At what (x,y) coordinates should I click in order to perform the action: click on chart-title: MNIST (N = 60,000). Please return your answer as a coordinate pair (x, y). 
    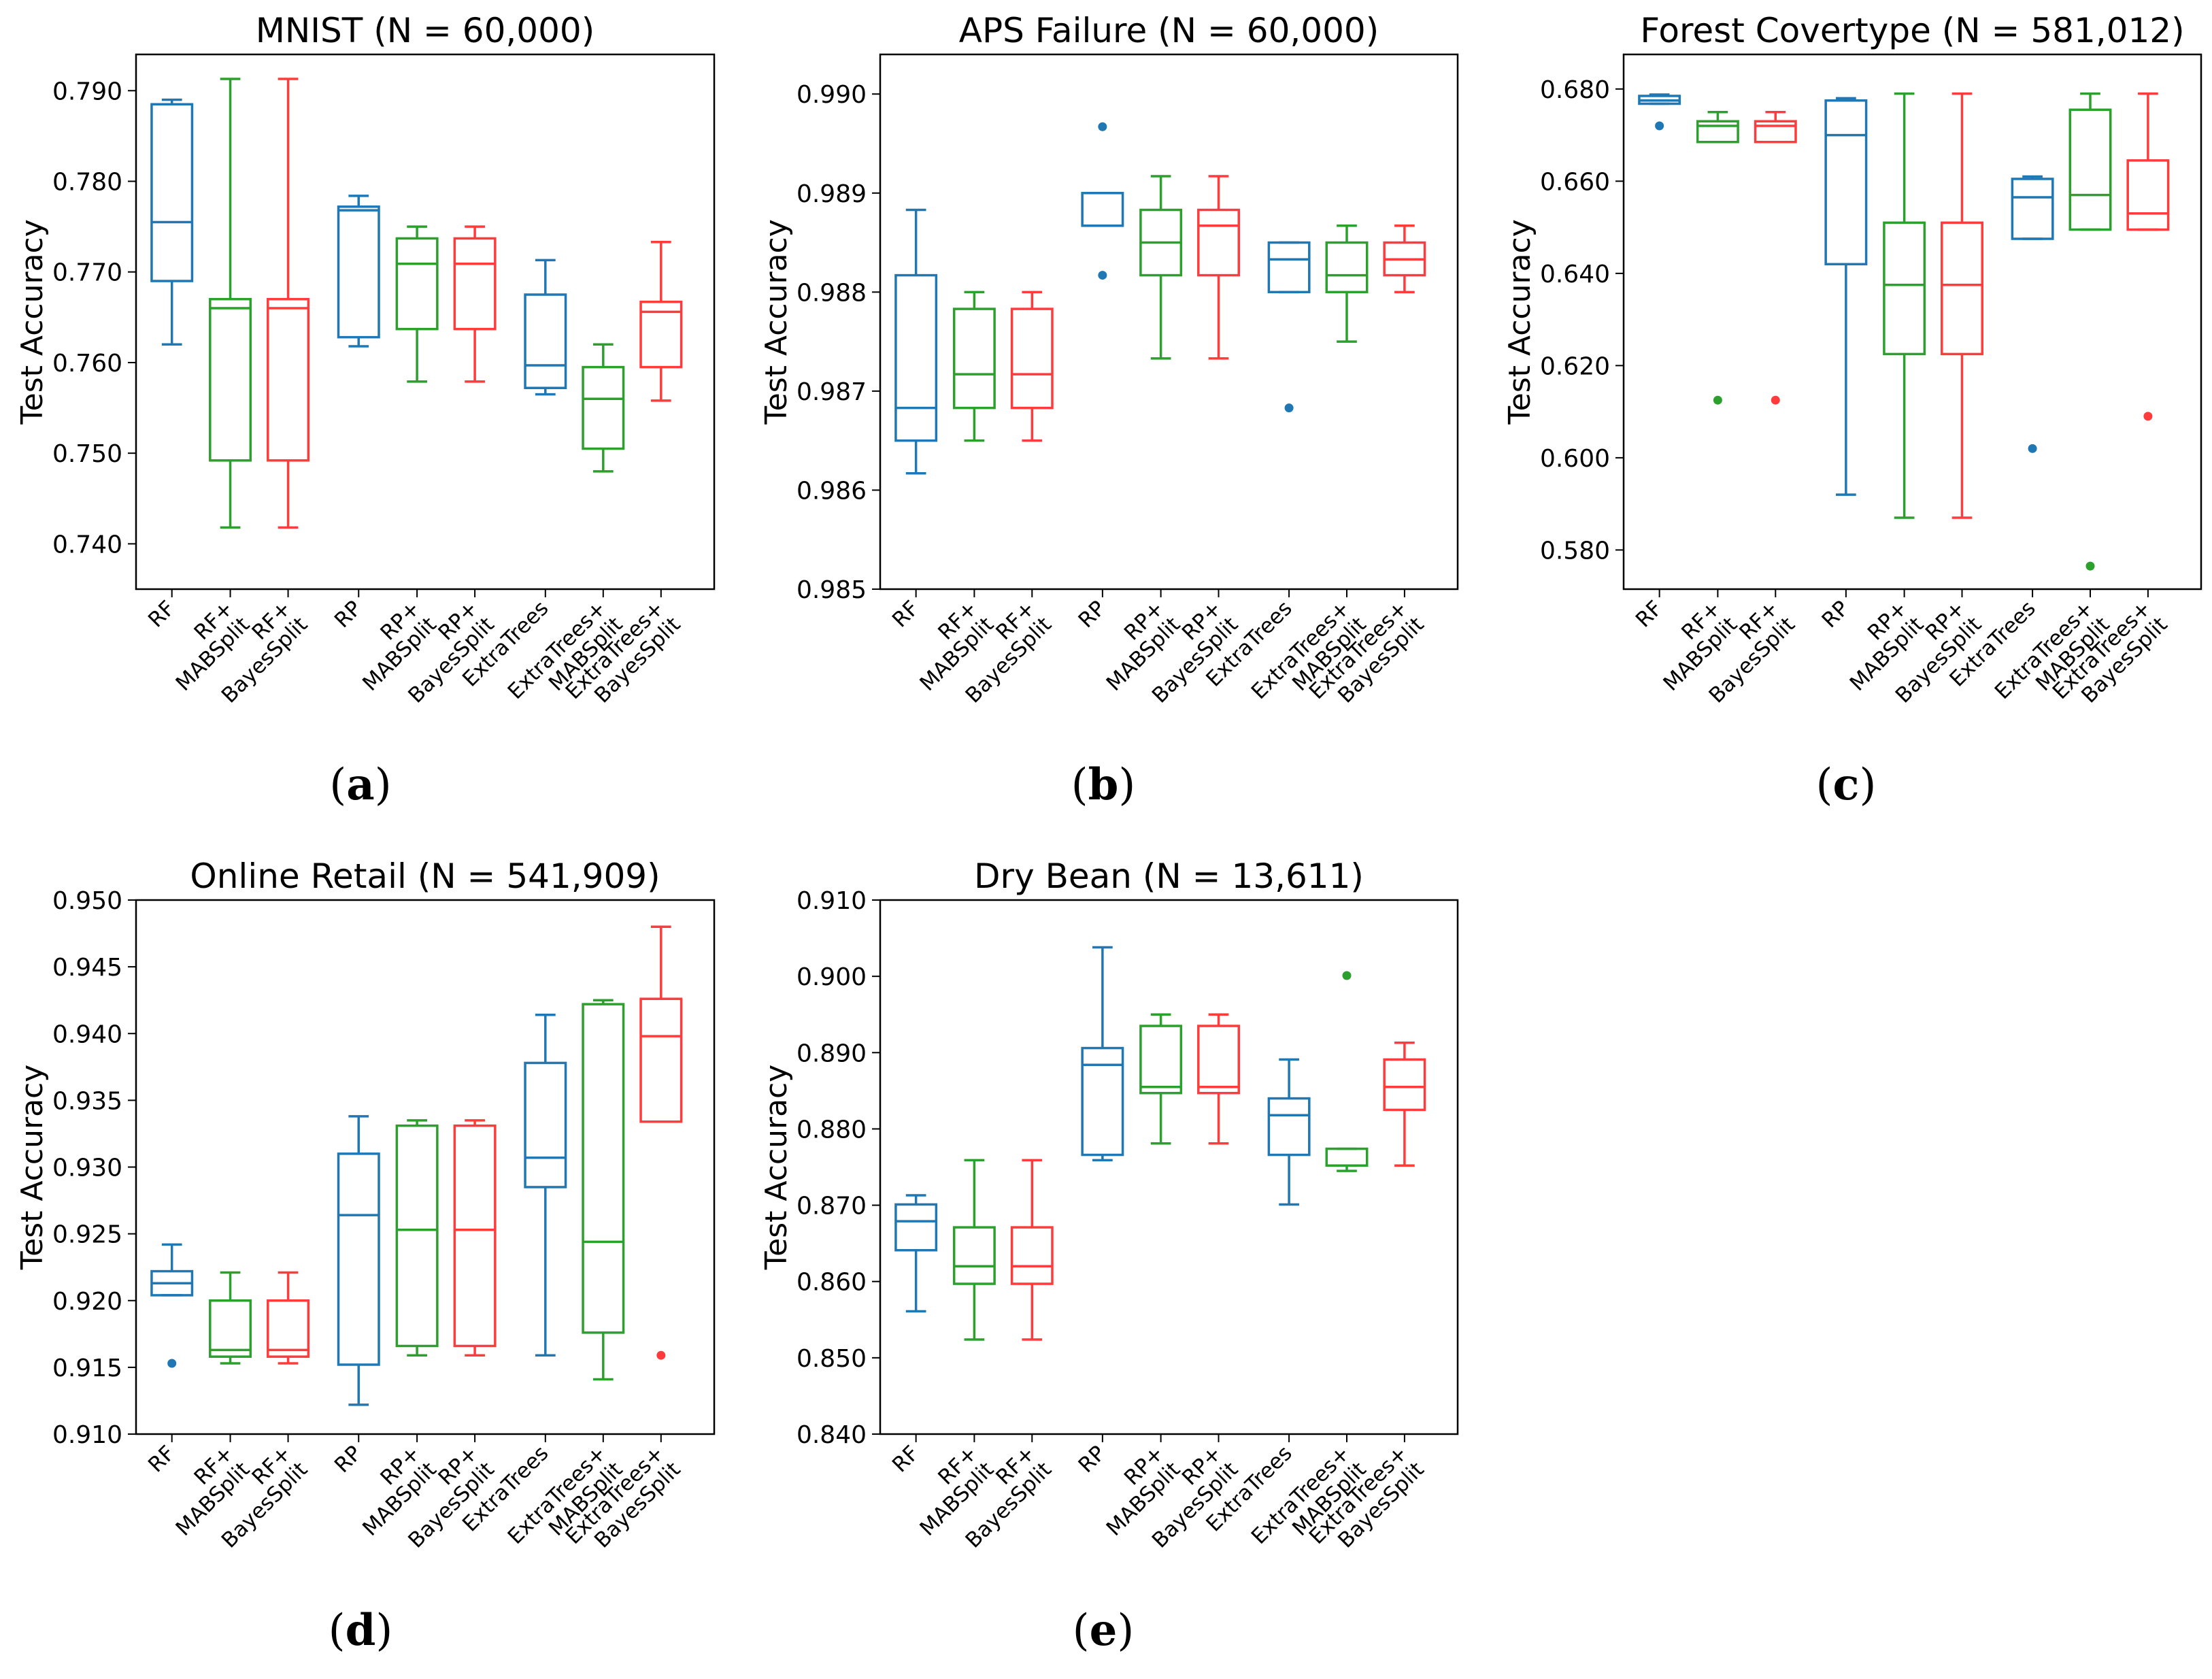
    Looking at the image, I should click on (425, 30).